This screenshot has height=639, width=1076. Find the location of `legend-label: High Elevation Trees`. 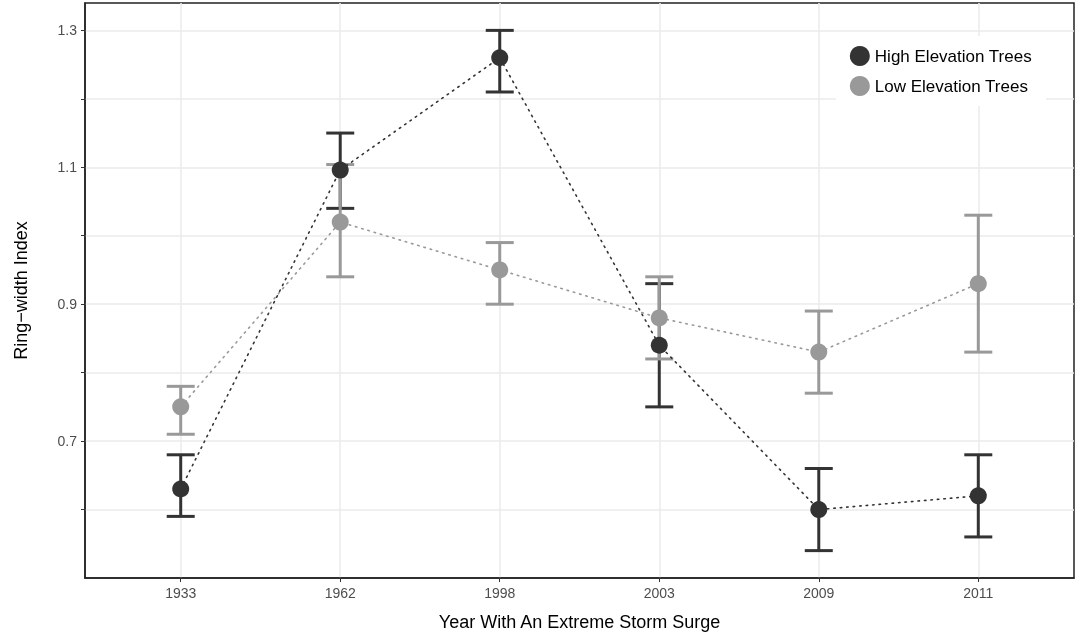

legend-label: High Elevation Trees is located at coordinates (953, 56).